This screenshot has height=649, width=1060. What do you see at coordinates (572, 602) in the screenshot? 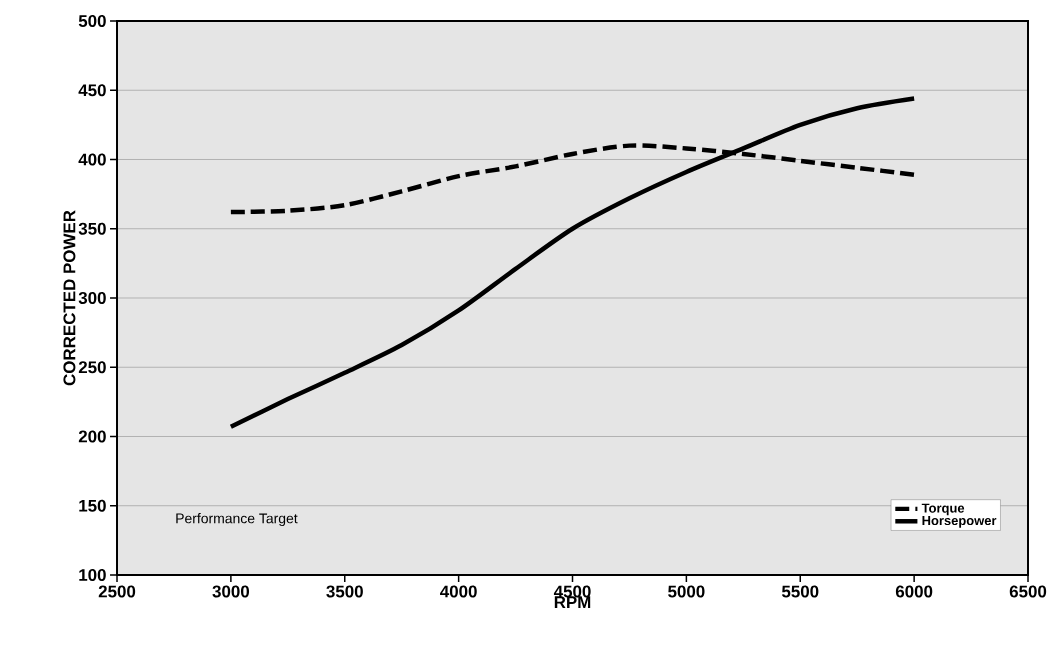
I see `x-axis-title: RPM` at bounding box center [572, 602].